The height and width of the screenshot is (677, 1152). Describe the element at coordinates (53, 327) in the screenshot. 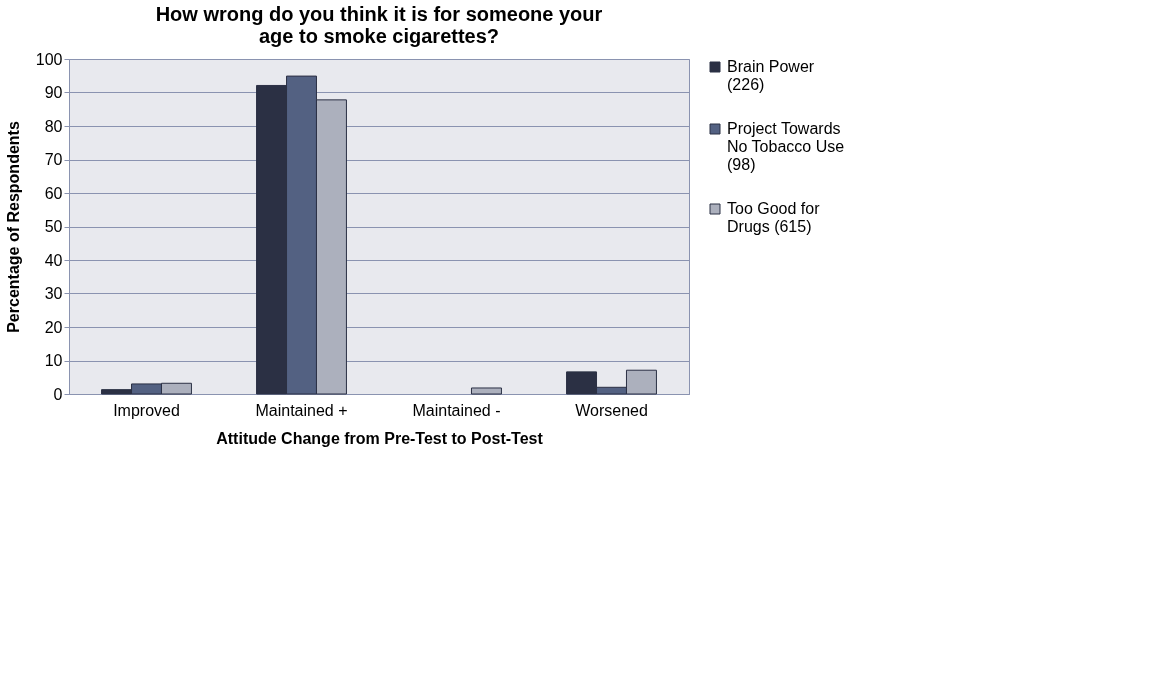

I see `y-tick-label: 20` at that location.